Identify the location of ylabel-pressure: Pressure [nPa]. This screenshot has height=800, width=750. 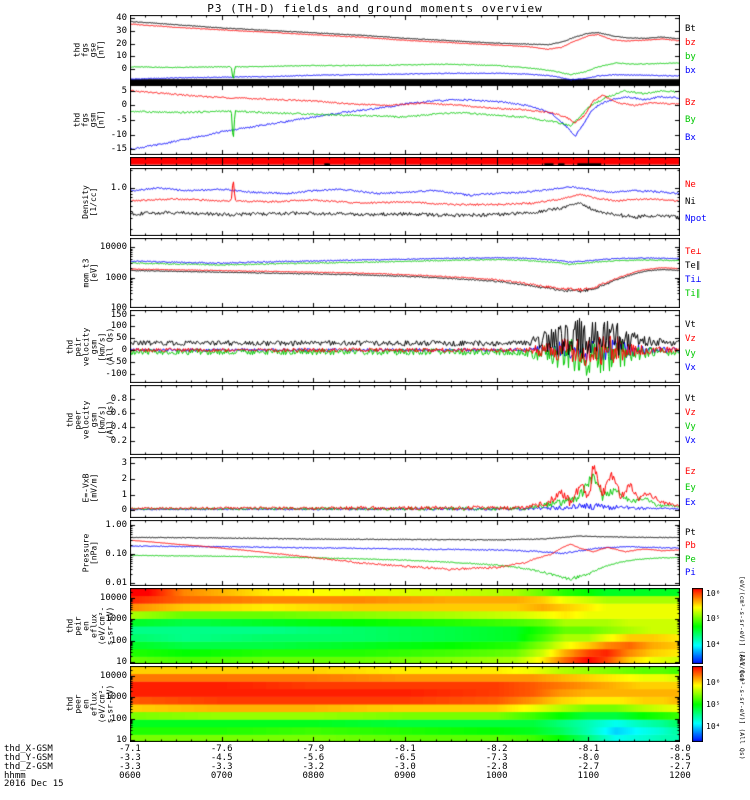
(90, 553).